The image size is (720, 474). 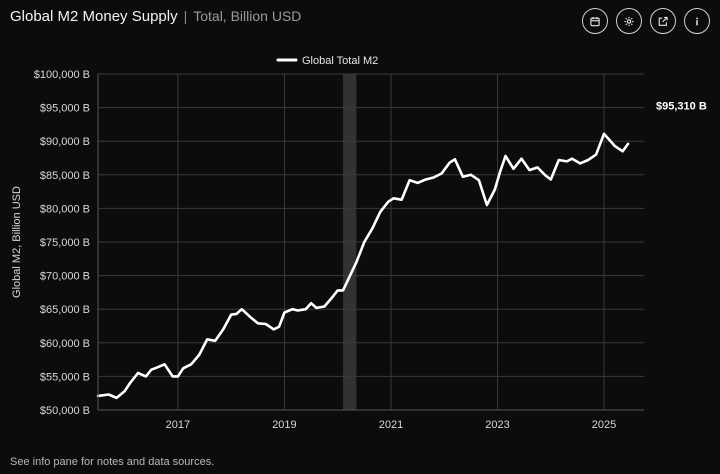 I want to click on y-tick-label: $75,000 B, so click(x=65, y=243).